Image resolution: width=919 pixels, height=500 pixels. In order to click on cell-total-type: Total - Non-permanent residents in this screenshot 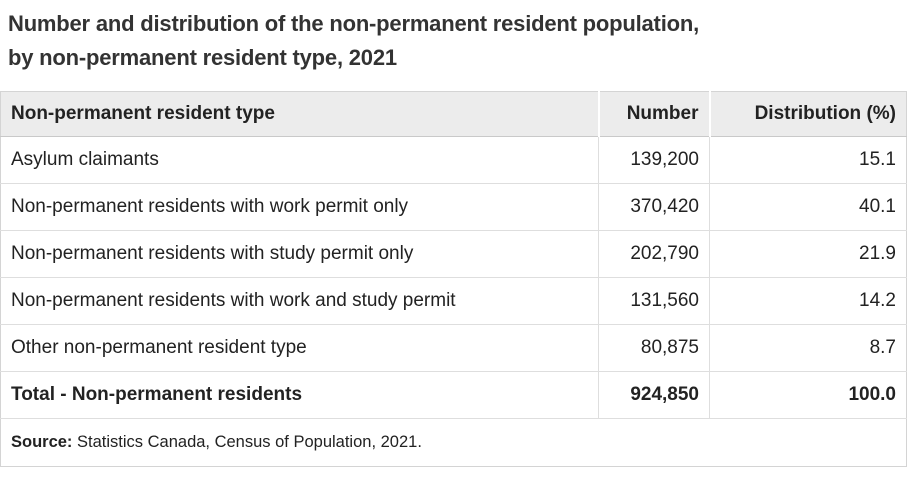, I will do `click(299, 395)`.